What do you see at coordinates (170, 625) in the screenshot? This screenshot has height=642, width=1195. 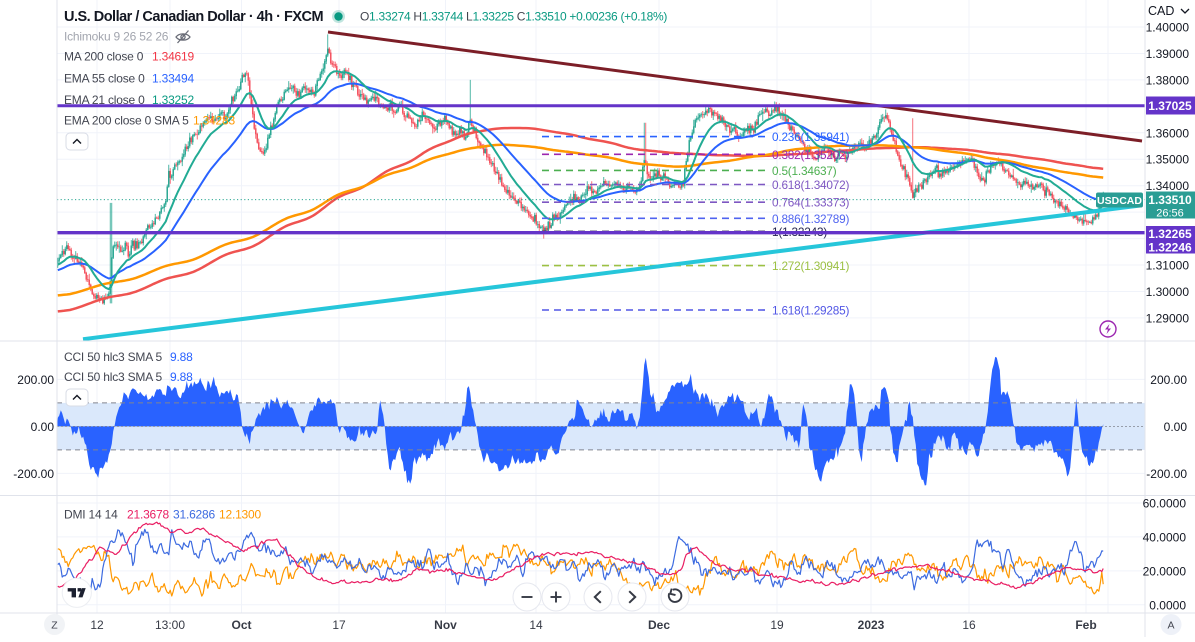 I see `svg-text: 13:00` at bounding box center [170, 625].